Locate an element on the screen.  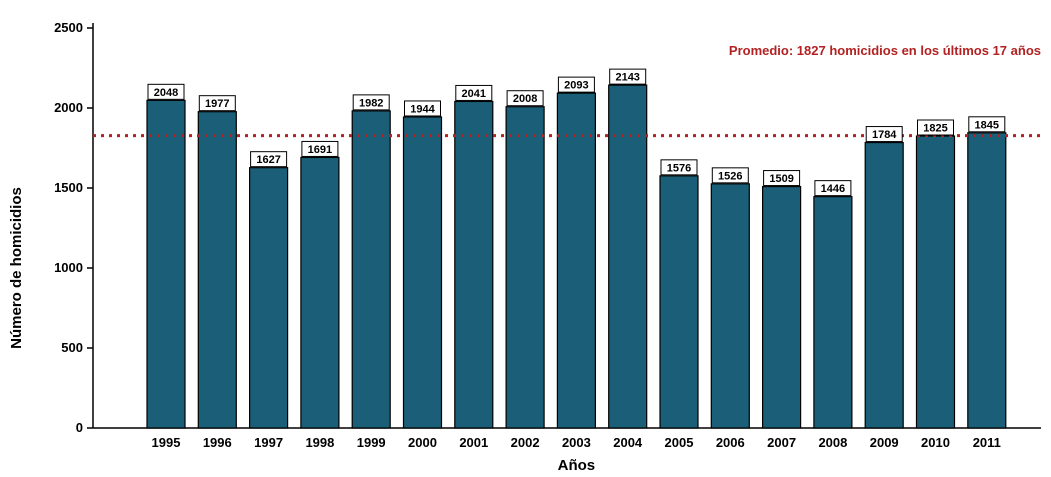
data-label-text: 2143 is located at coordinates (627, 78).